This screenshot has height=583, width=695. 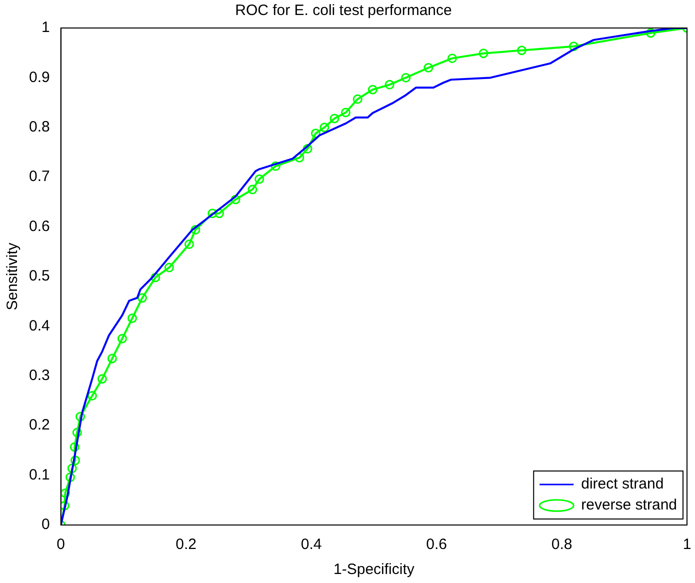 What do you see at coordinates (687, 545) in the screenshot?
I see `x-tick-label: 1` at bounding box center [687, 545].